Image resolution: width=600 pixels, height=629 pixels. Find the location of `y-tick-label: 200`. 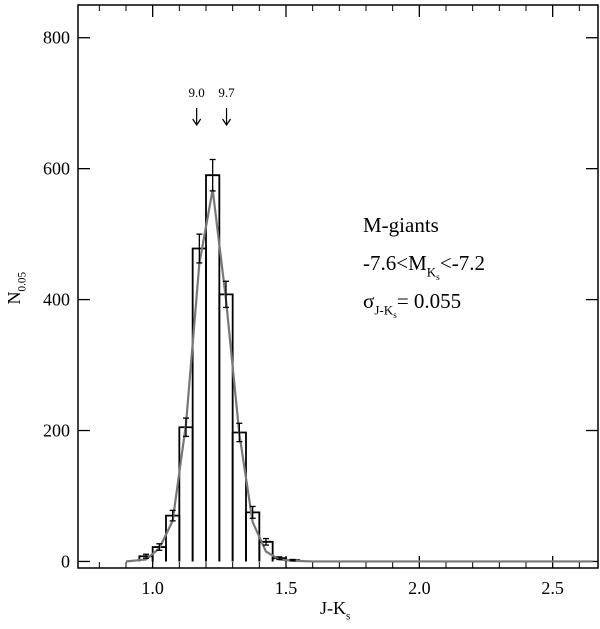

y-tick-label: 200 is located at coordinates (56, 431).